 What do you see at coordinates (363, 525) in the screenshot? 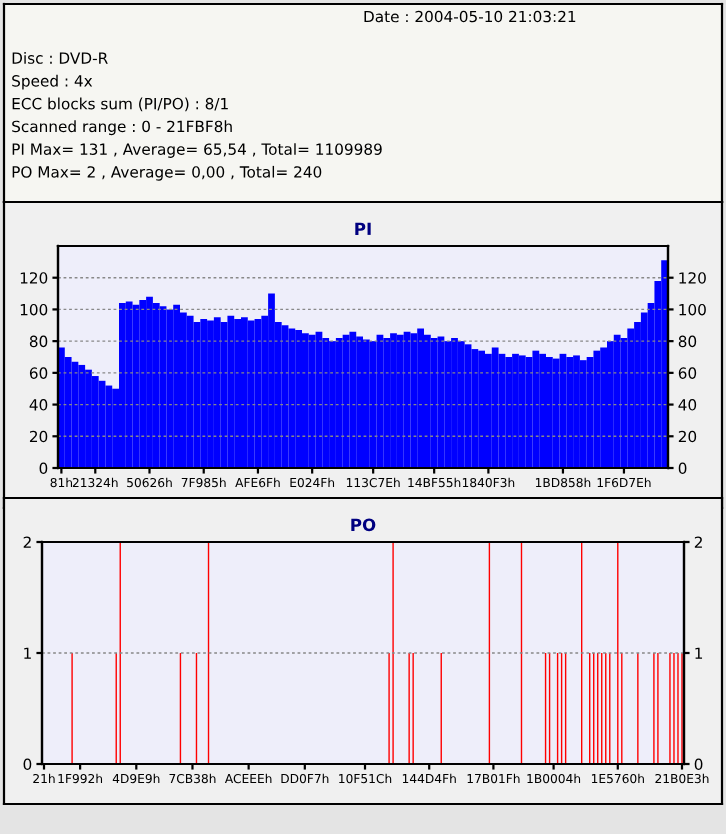
I see `chart-title: PO` at bounding box center [363, 525].